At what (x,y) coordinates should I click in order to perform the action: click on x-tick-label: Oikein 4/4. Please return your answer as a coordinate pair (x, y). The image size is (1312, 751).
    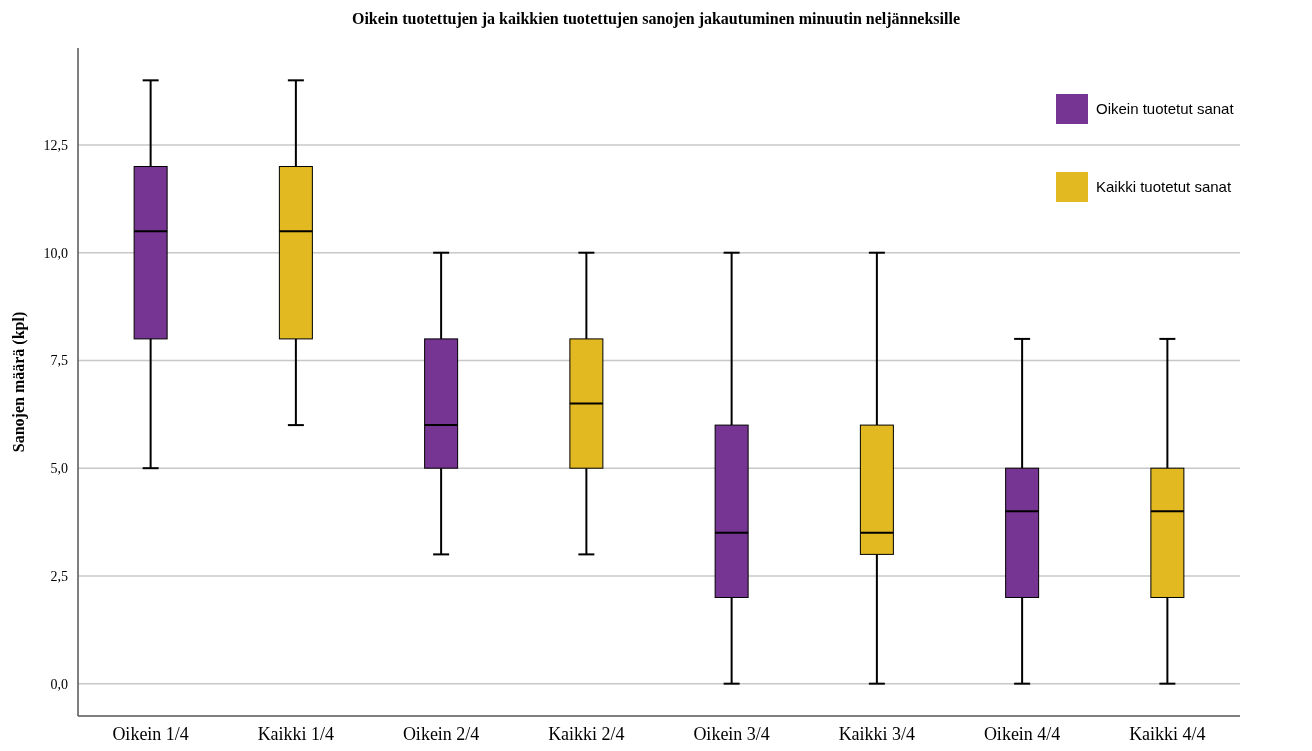
    Looking at the image, I should click on (1022, 734).